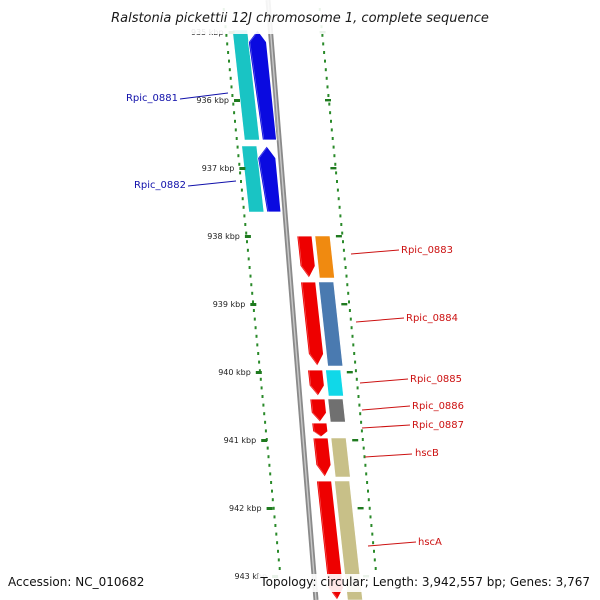 The image size is (600, 600). Describe the element at coordinates (432, 318) in the screenshot. I see `gene-label: Rpic_0884` at that location.